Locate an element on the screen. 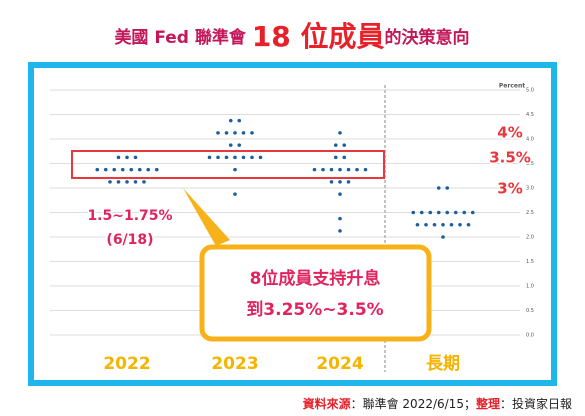  chart-title: 美國 Fed 聯準會 18 位成員的決策意向 is located at coordinates (291, 36).